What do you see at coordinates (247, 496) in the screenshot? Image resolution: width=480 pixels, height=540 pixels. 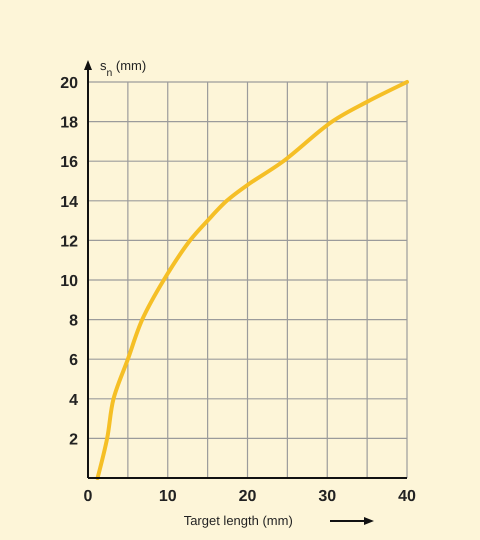 I see `x-tick-label: 20` at bounding box center [247, 496].